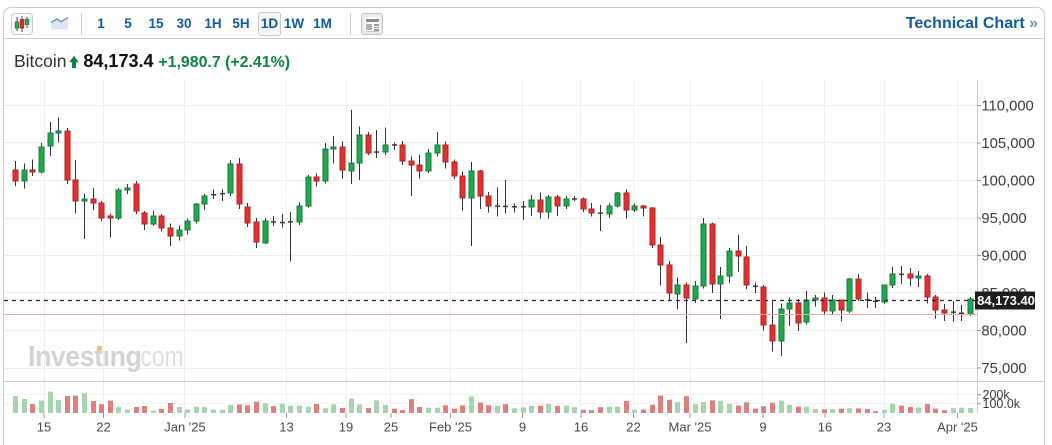 This screenshot has height=445, width=1052. I want to click on svg-text: 95,000, so click(1003, 219).